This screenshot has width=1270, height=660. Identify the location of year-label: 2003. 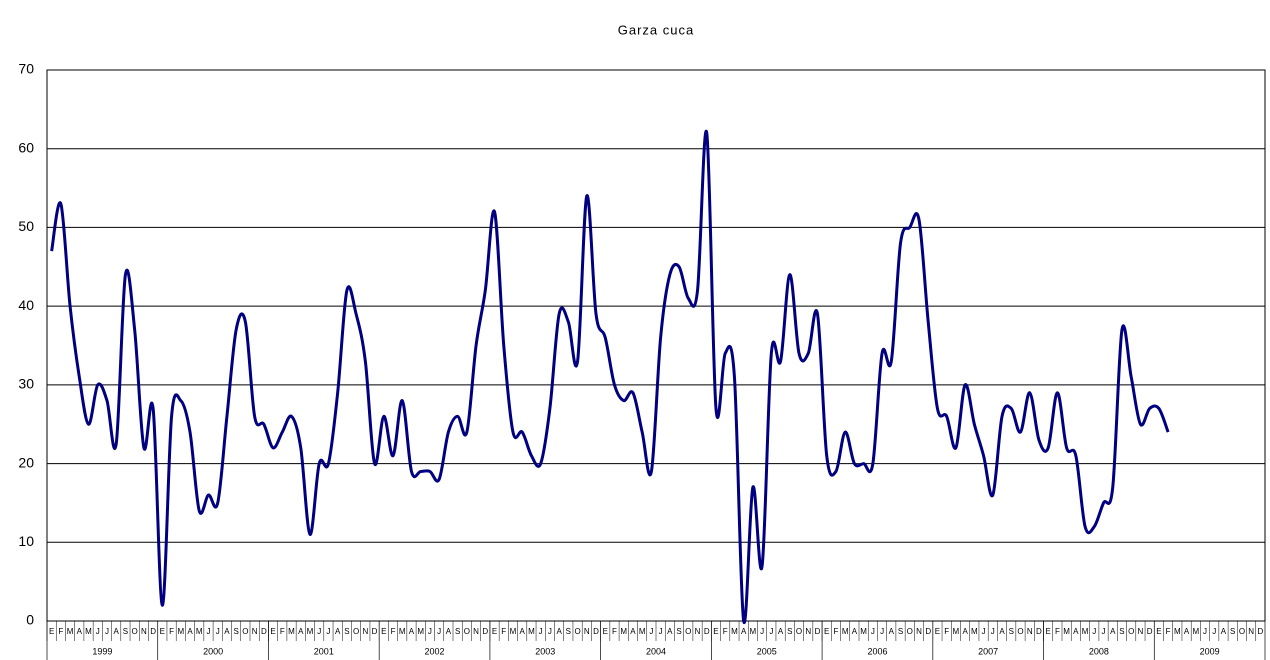
(545, 651).